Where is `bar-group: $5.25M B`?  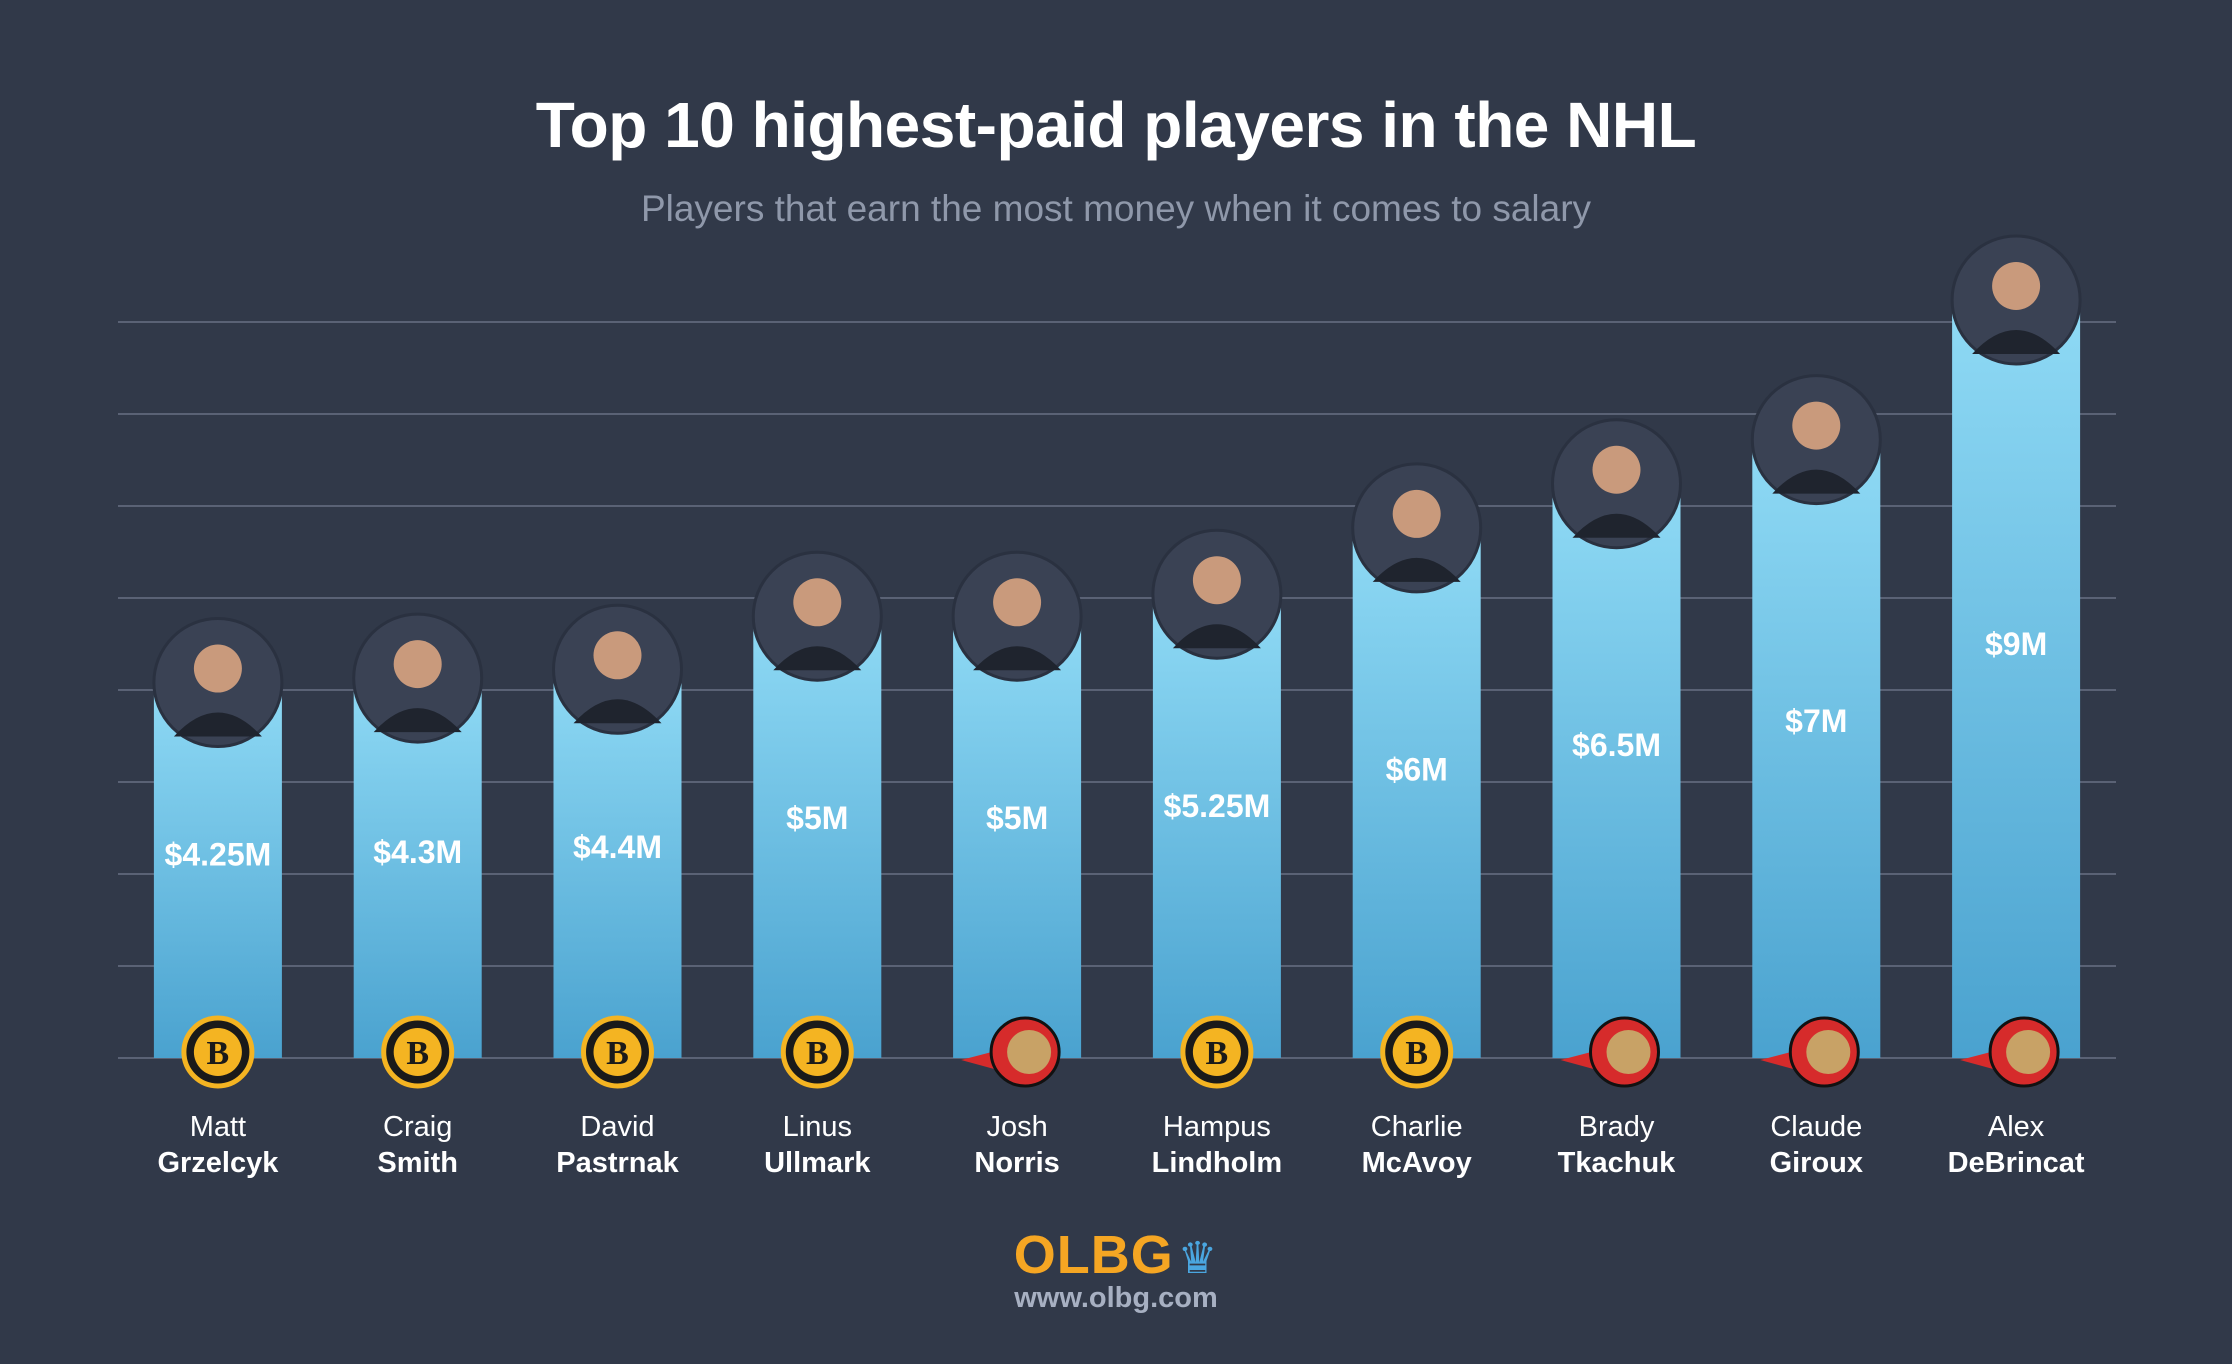 bar-group: $5.25M B is located at coordinates (1217, 808).